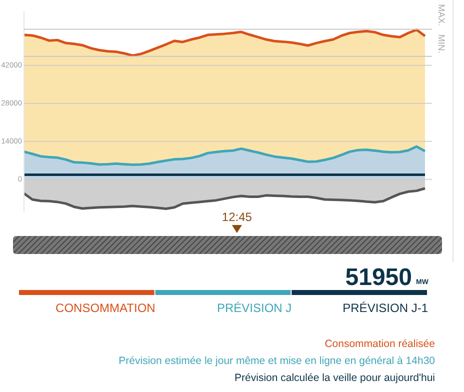 The image size is (464, 392). I want to click on text: PRÉVISION J-1, so click(385, 308).